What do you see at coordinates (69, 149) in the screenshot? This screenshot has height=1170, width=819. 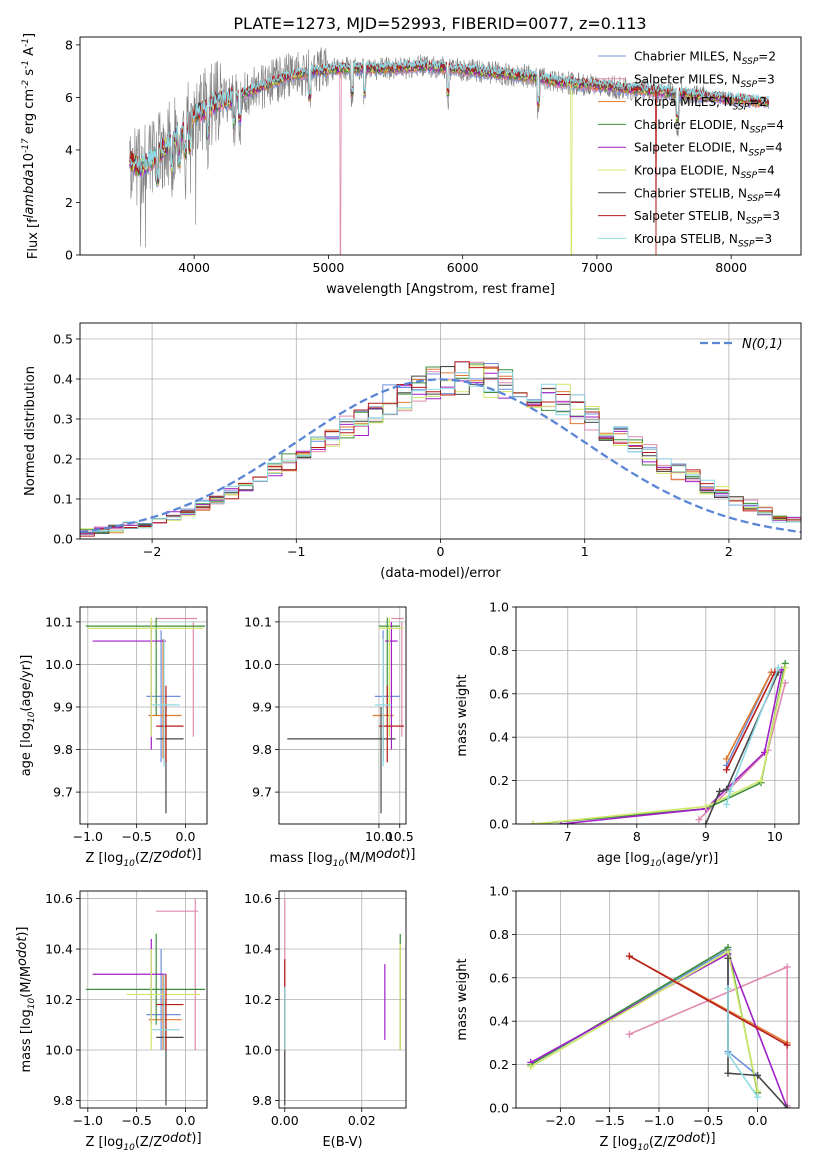 I see `y-tick-label: 4` at bounding box center [69, 149].